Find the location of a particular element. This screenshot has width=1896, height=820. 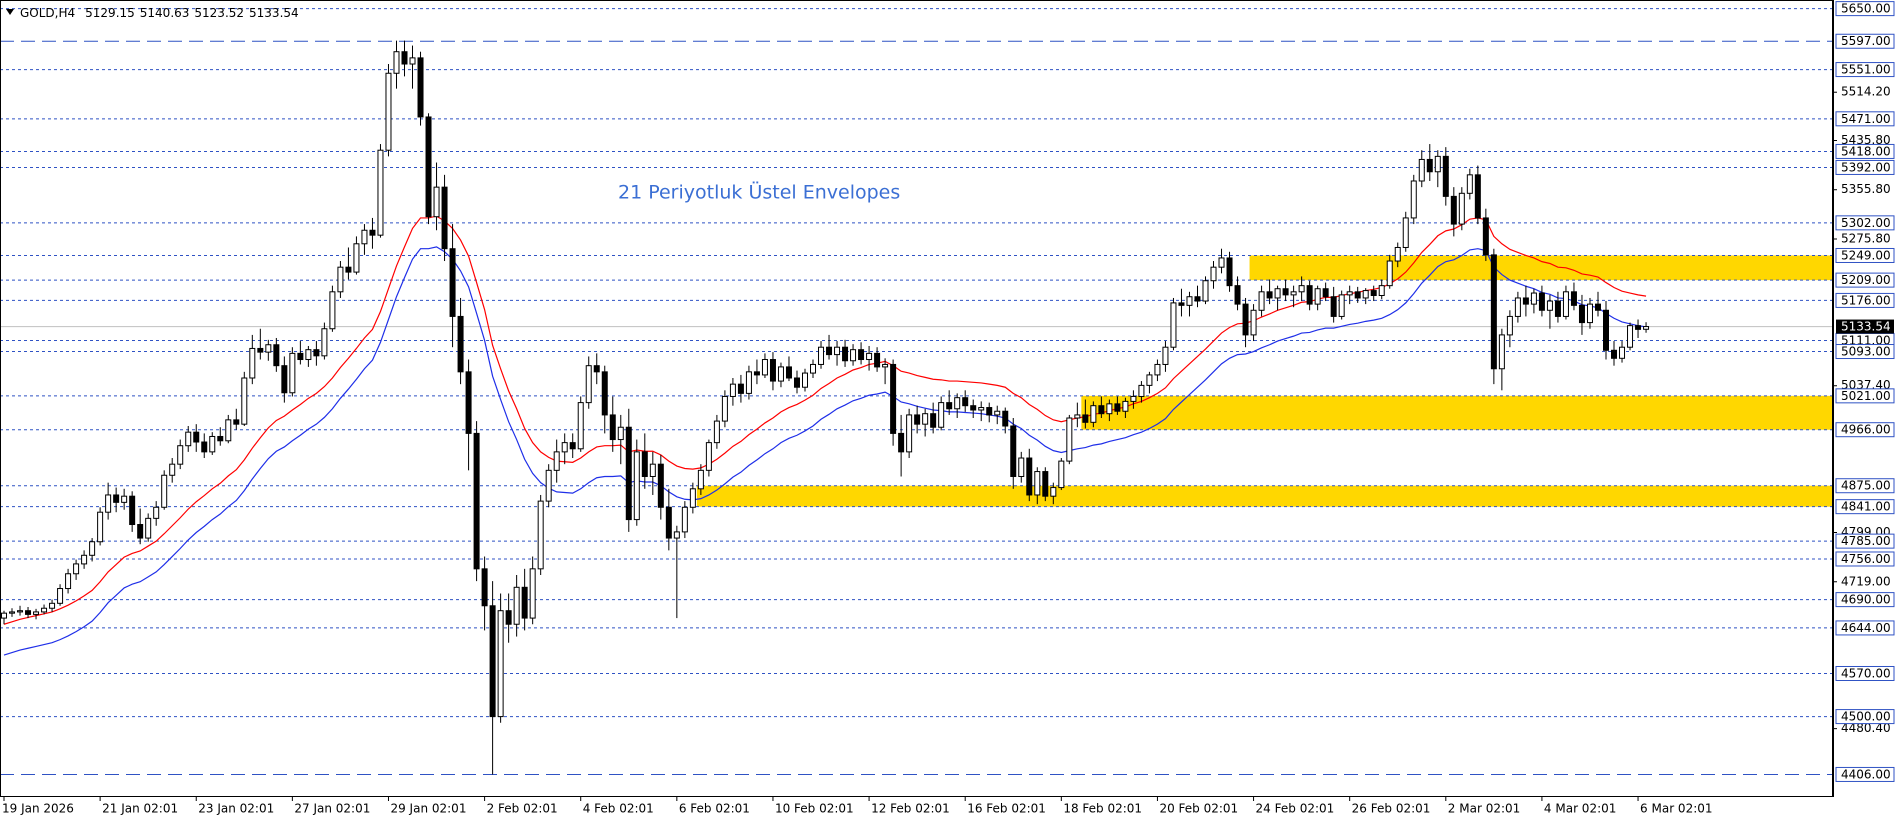

level-label: 4690.00 is located at coordinates (1866, 600).